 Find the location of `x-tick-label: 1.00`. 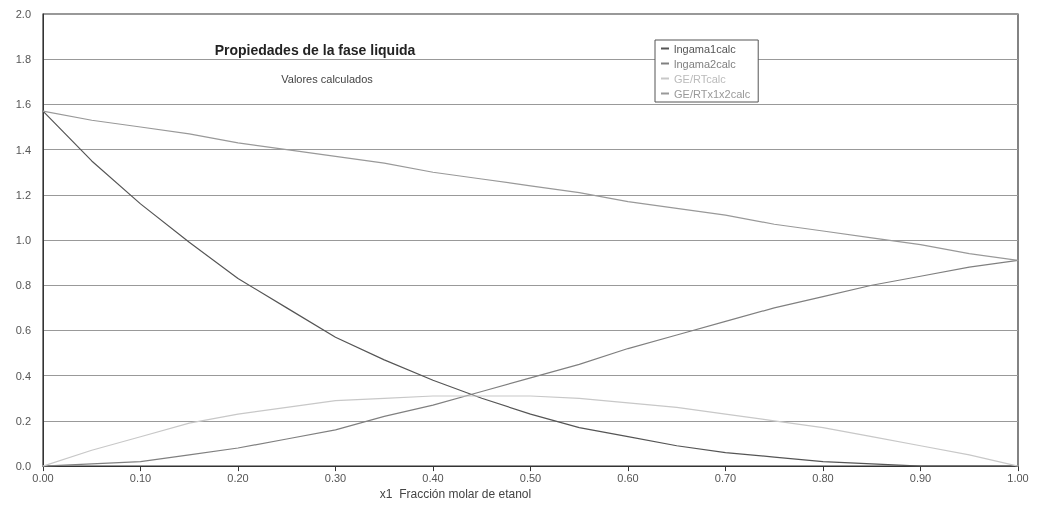

x-tick-label: 1.00 is located at coordinates (1018, 477).